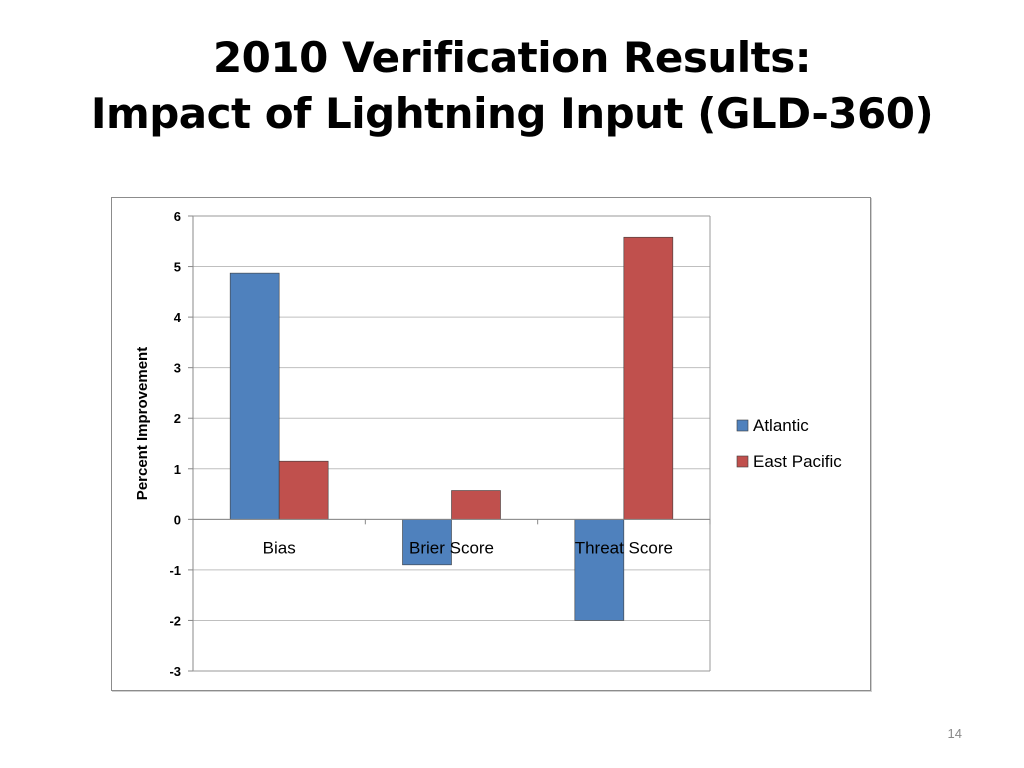 The height and width of the screenshot is (768, 1024). Describe the element at coordinates (954, 733) in the screenshot. I see `page-number: 14` at that location.